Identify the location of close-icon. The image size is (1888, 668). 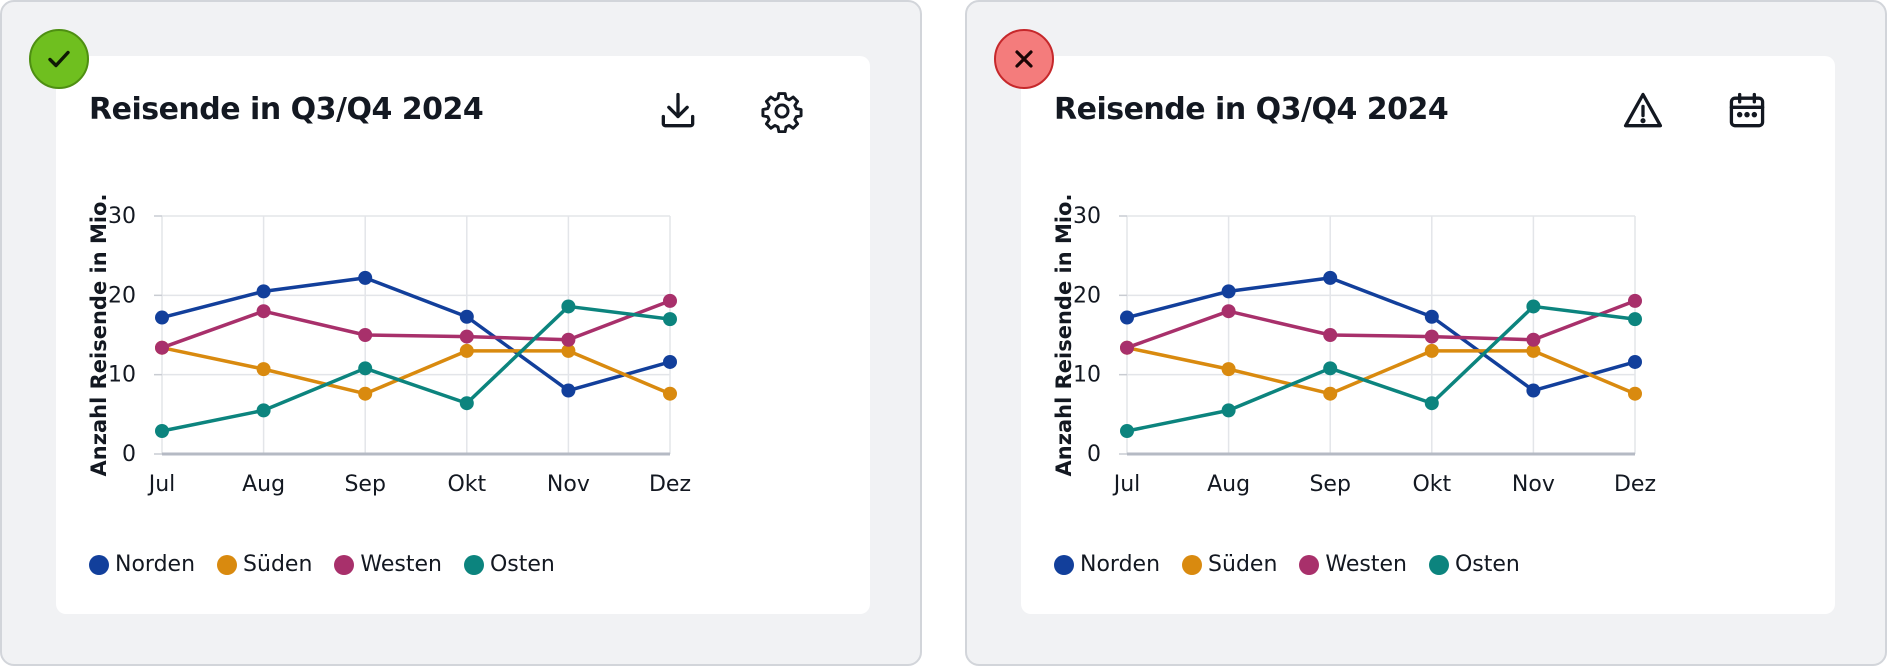
(1024, 59).